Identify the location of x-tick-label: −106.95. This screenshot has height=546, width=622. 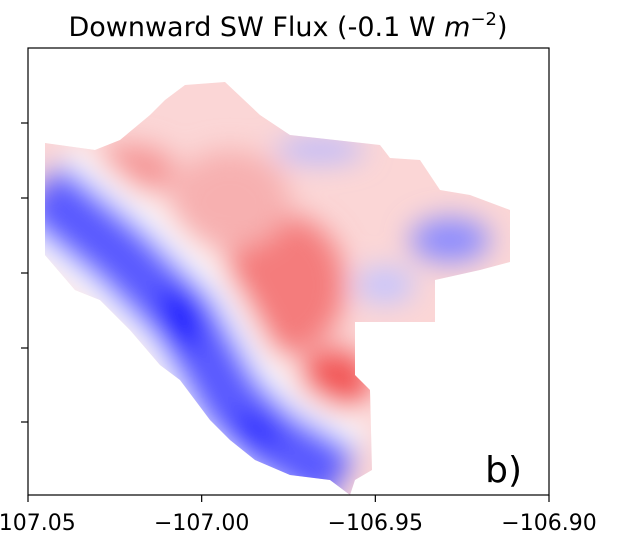
(375, 523).